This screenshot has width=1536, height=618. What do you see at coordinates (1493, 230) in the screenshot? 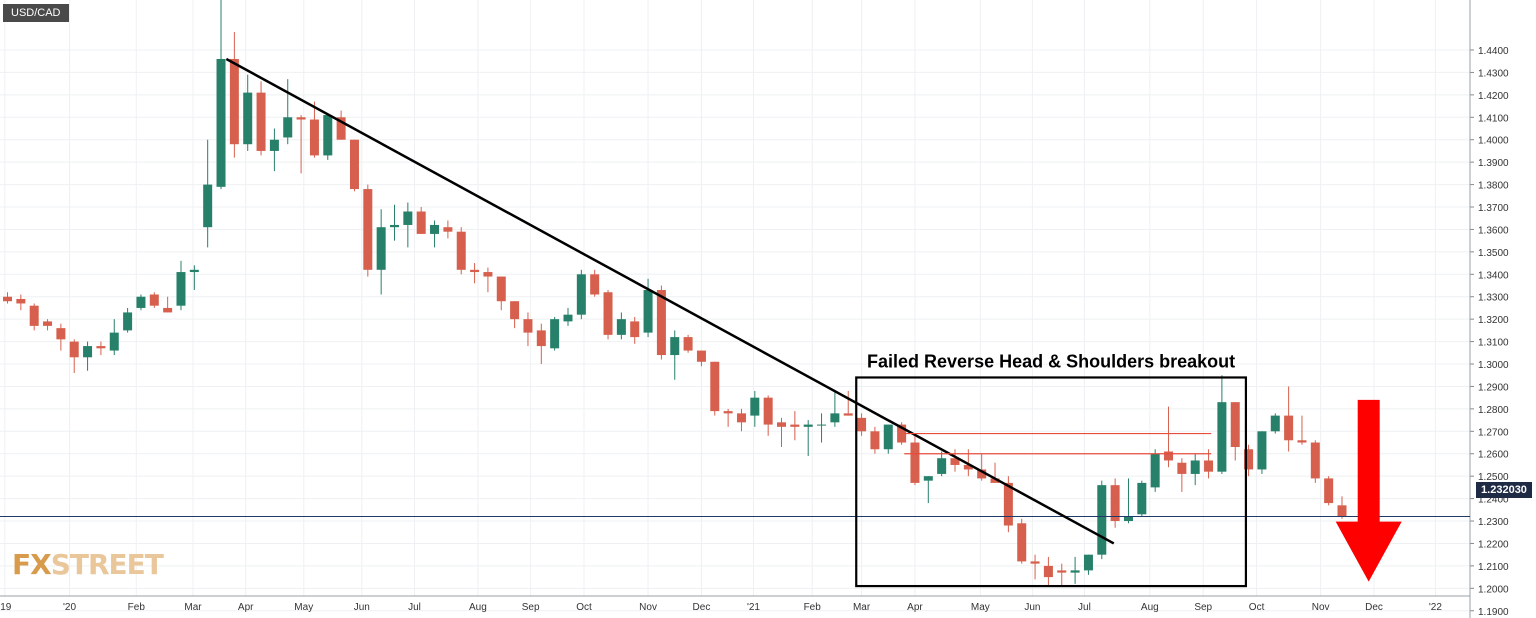
I see `y-tick-label: 1.3600` at bounding box center [1493, 230].